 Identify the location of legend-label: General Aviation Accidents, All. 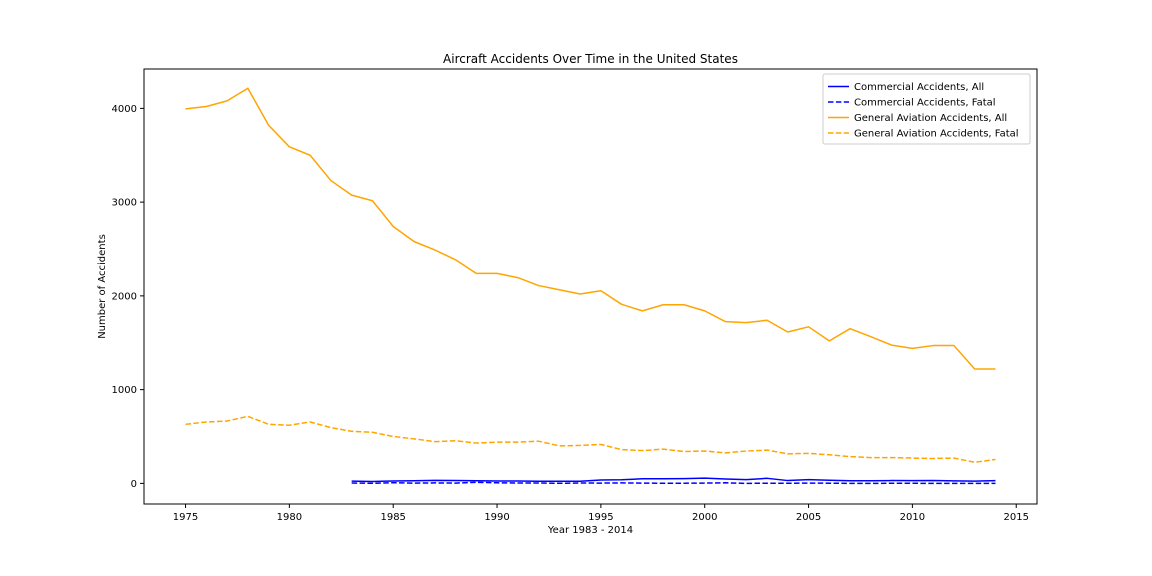
(930, 118).